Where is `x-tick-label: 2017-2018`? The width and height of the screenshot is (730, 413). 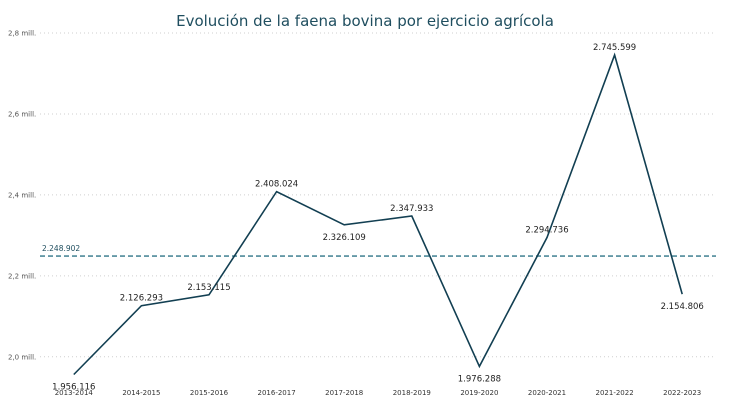
x-tick-label: 2017-2018 is located at coordinates (344, 393).